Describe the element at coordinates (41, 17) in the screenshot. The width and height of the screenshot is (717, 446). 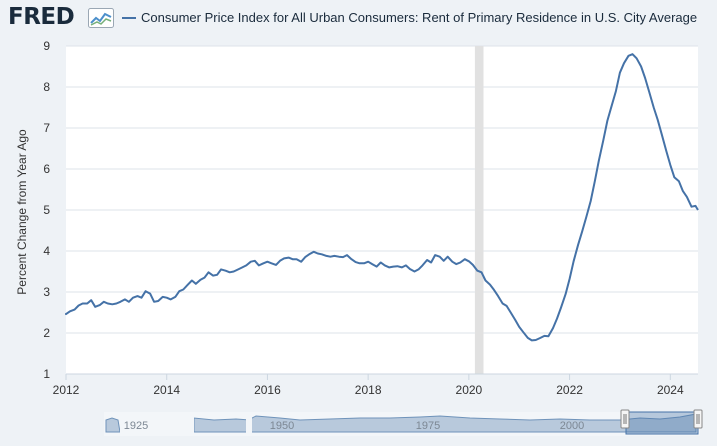
I see `fred-logo: FRED` at that location.